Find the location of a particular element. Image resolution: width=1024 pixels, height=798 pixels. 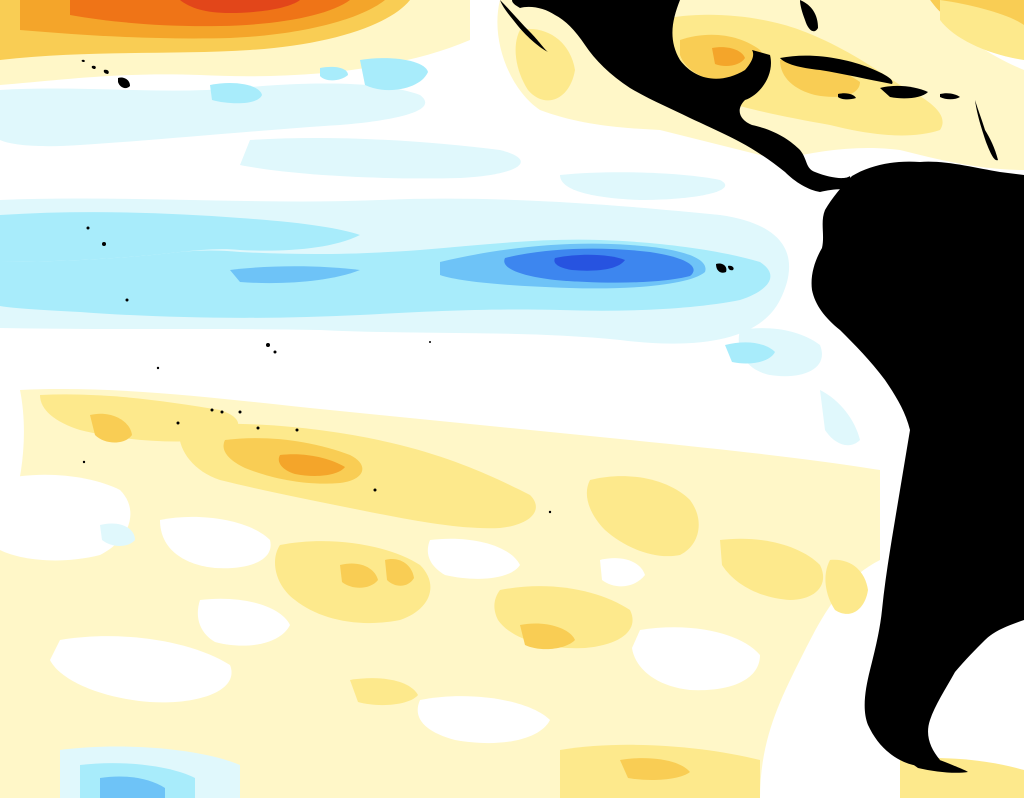

galapagos is located at coordinates (725, 268).